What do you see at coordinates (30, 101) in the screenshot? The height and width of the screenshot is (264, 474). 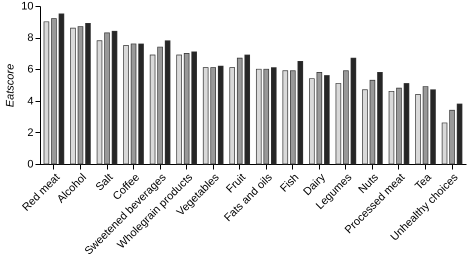 I see `y-tick-label: 4` at bounding box center [30, 101].